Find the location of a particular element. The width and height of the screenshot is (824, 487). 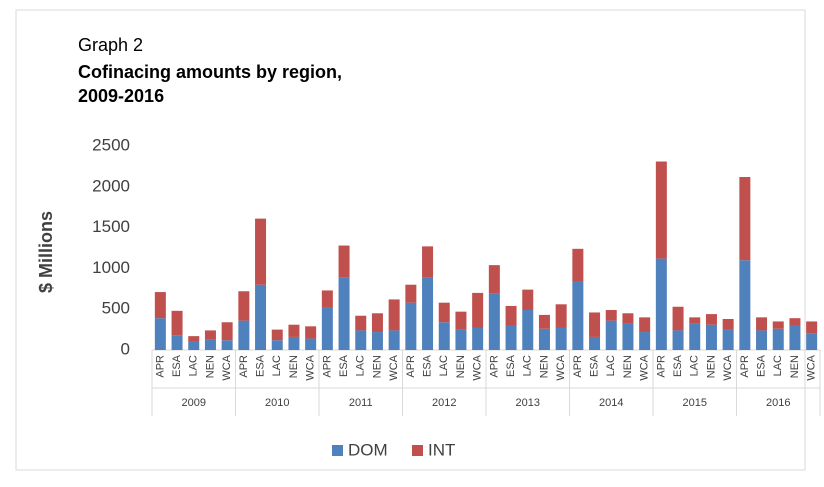

chart-title: Cofinacing amounts by region, is located at coordinates (210, 72).